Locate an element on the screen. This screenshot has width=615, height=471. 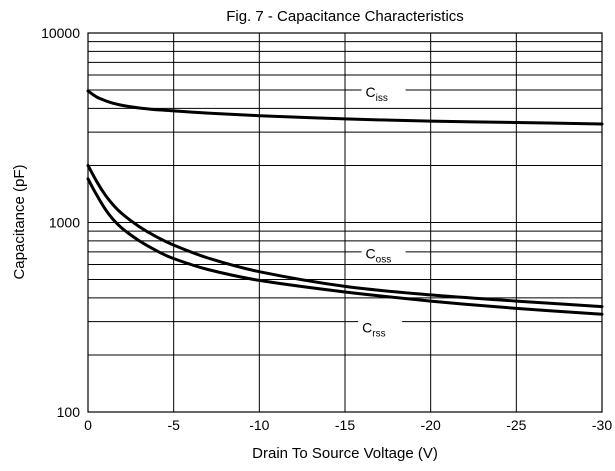
x-tick-label: -5 is located at coordinates (173, 425).